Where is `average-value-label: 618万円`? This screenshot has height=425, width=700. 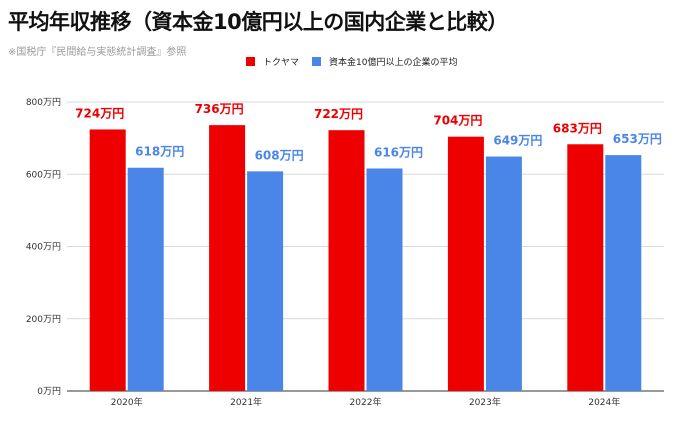 average-value-label: 618万円 is located at coordinates (159, 152).